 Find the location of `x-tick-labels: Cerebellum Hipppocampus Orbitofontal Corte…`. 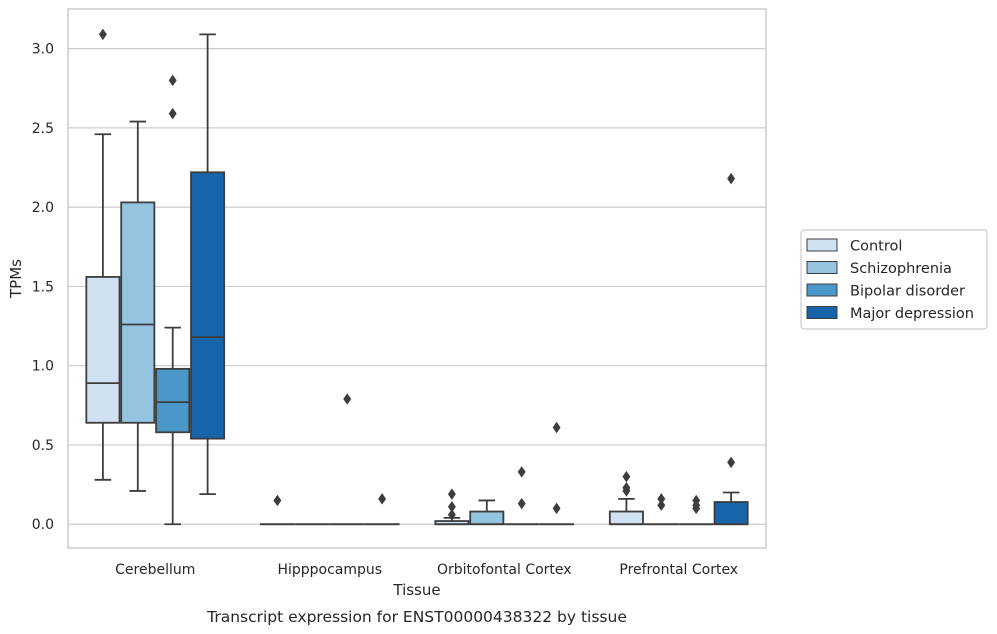

x-tick-labels: Cerebellum Hipppocampus Orbitofontal Corte… is located at coordinates (426, 570).